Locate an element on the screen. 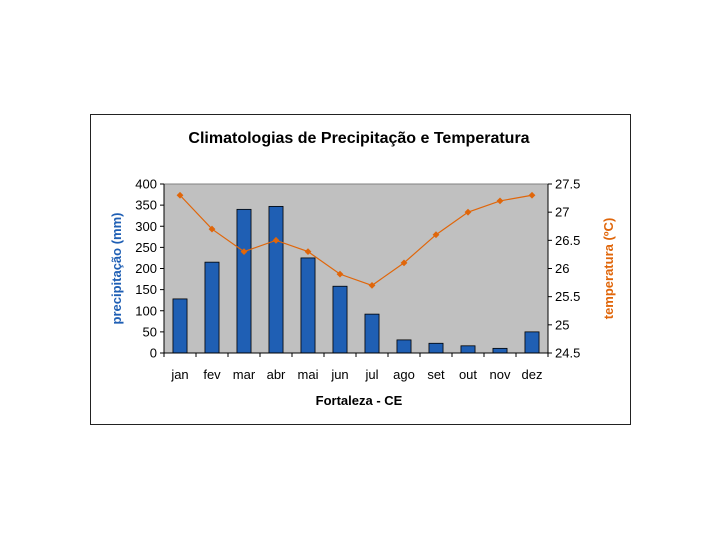 The height and width of the screenshot is (540, 720). y-left-tick-label: 300 is located at coordinates (146, 226).